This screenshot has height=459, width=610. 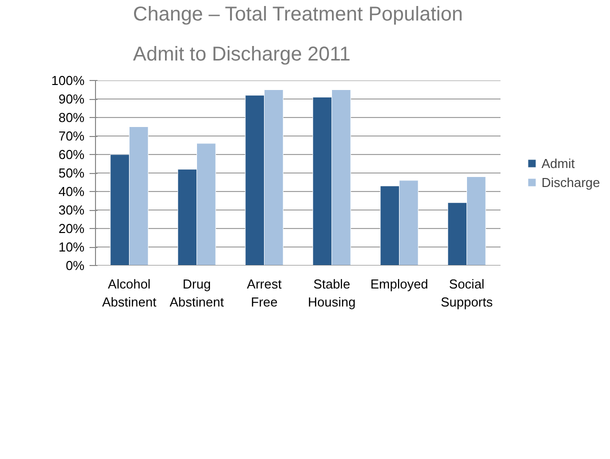 What do you see at coordinates (71, 210) in the screenshot?
I see `y-tick-label: 30%` at bounding box center [71, 210].